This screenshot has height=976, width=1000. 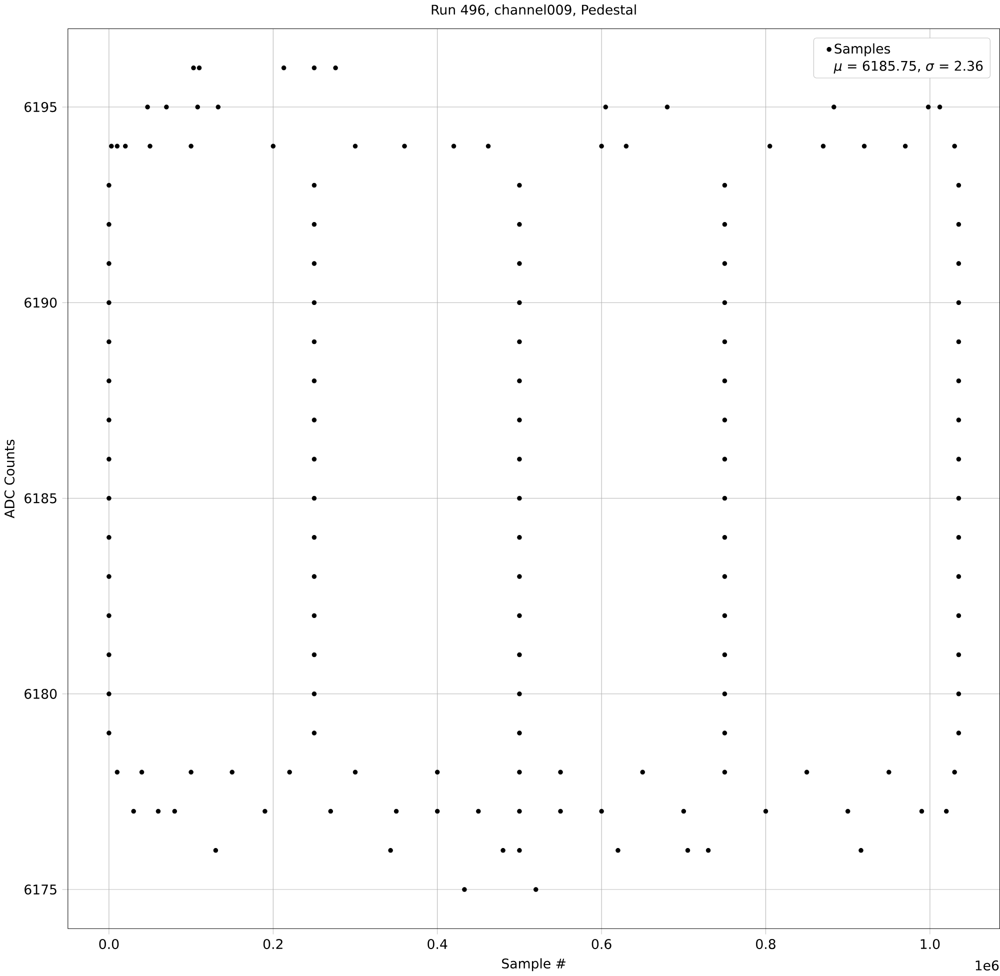 I want to click on y-tick-label: 6190, so click(x=40, y=303).